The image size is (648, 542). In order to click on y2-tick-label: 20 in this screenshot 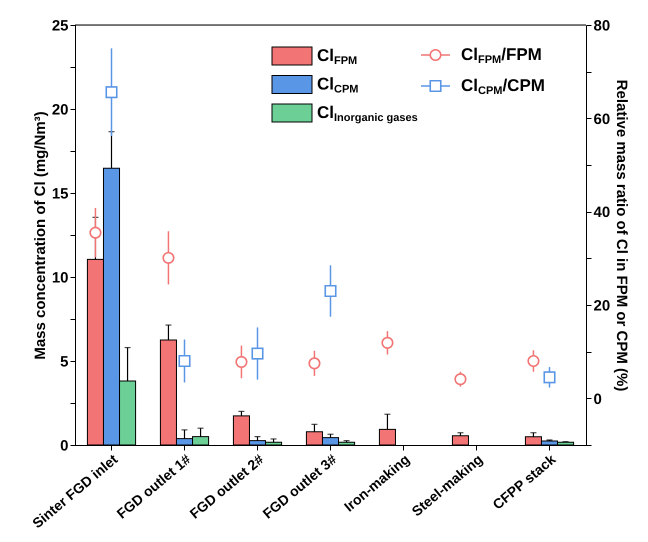, I will do `click(602, 306)`.